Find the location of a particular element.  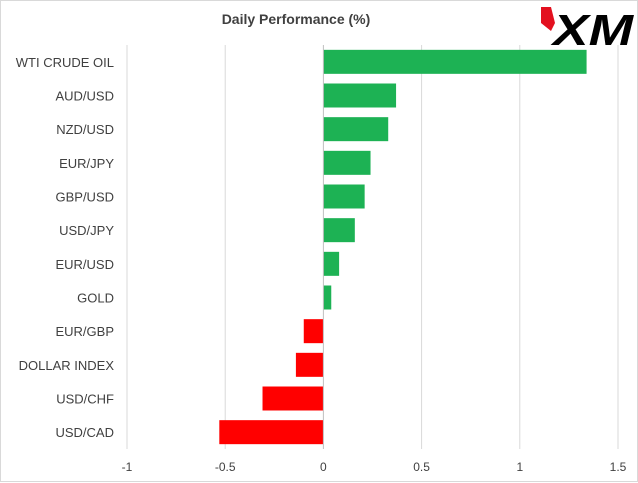

x-tick-label-1: -0.5 is located at coordinates (225, 467).